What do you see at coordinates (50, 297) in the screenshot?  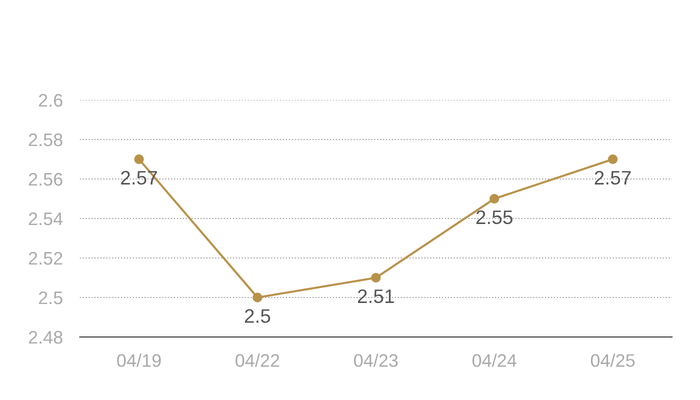 I see `y-tick-label: 2.5` at bounding box center [50, 297].